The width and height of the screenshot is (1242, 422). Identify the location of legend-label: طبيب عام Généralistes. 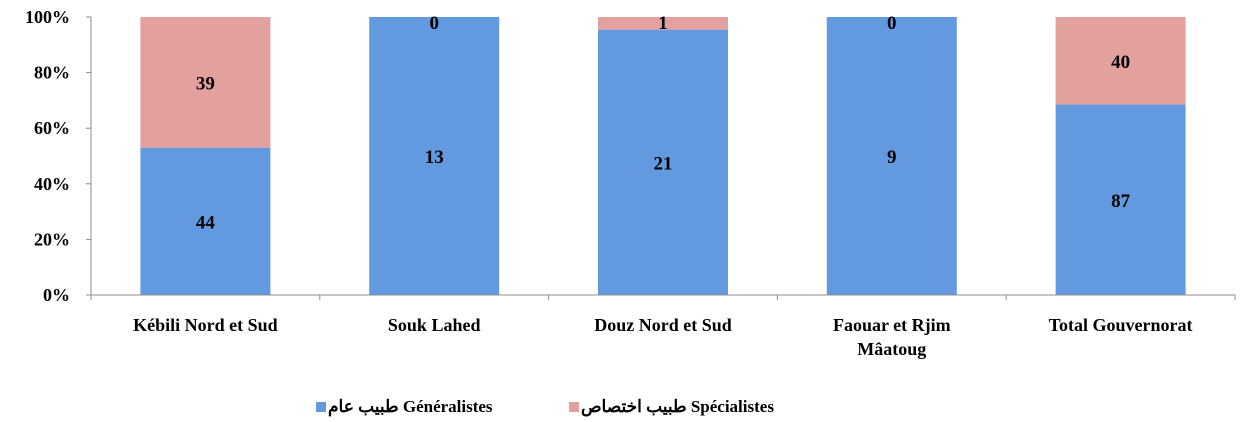
(410, 407).